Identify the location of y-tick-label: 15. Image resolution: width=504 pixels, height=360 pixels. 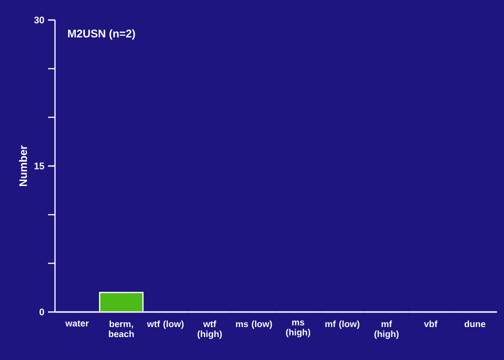
(39, 166).